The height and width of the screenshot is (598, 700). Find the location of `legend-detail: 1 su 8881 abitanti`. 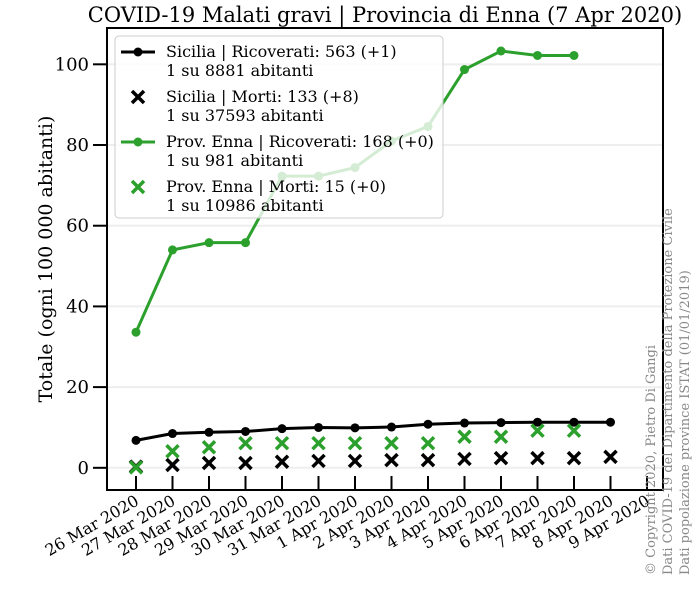

legend-detail: 1 su 8881 abitanti is located at coordinates (239, 70).